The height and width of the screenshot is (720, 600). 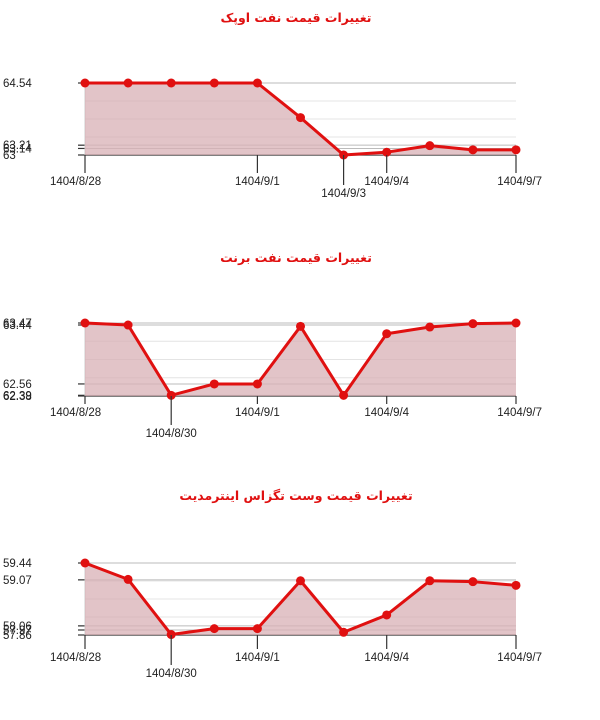 What do you see at coordinates (17, 385) in the screenshot?
I see `y-tick-label: 62.56` at bounding box center [17, 385].